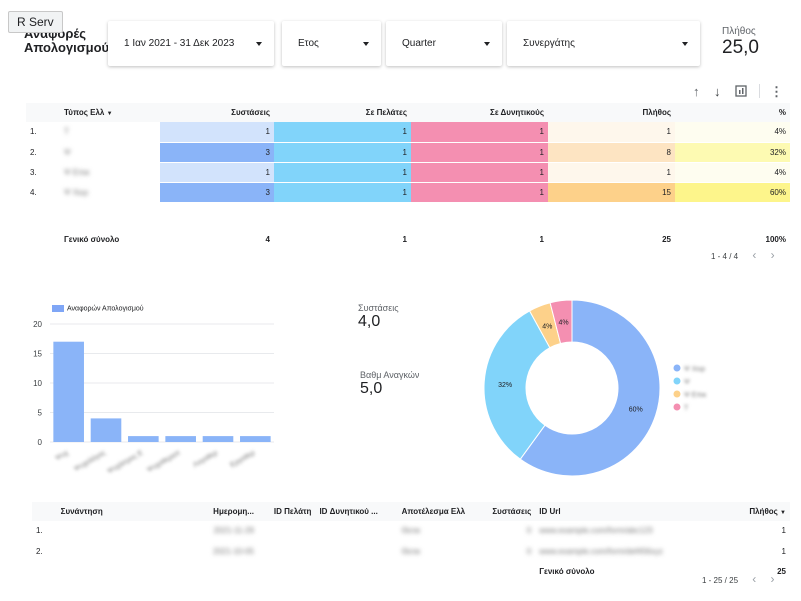 The height and width of the screenshot is (601, 801). What do you see at coordinates (739, 31) in the screenshot?
I see `kpi-count-label: Πλήθος` at bounding box center [739, 31].